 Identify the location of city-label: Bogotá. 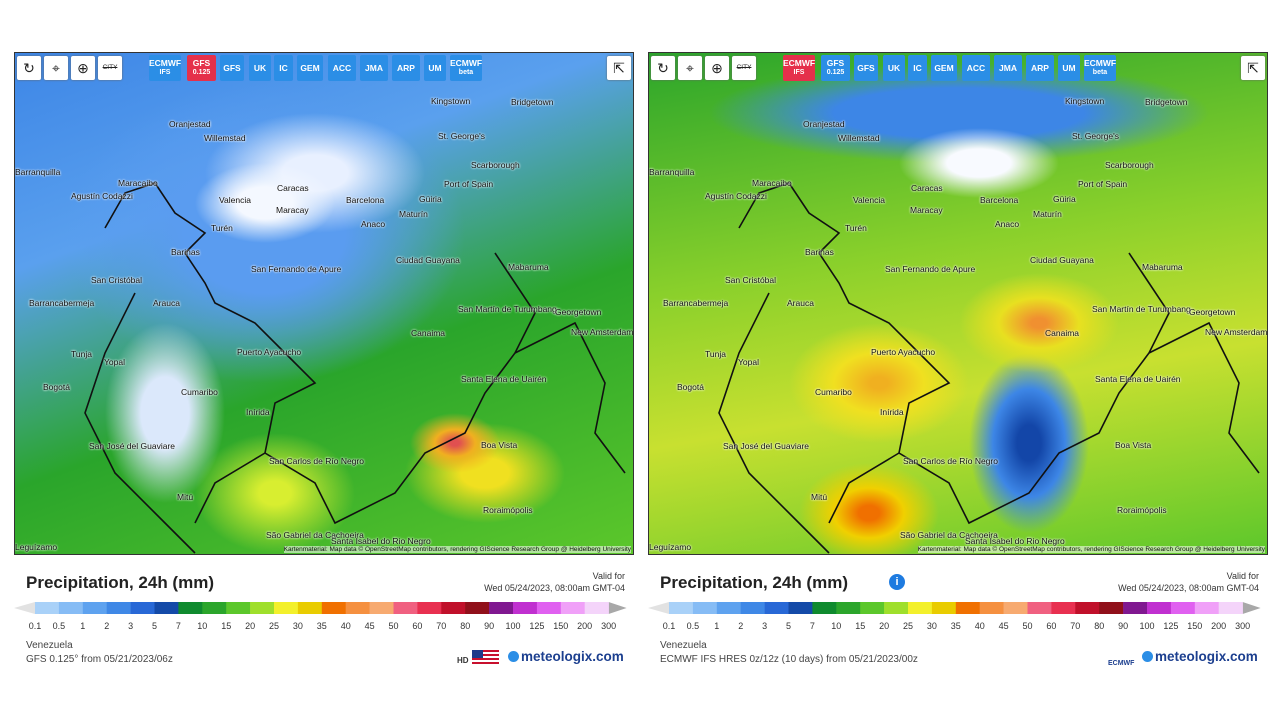
(56, 387).